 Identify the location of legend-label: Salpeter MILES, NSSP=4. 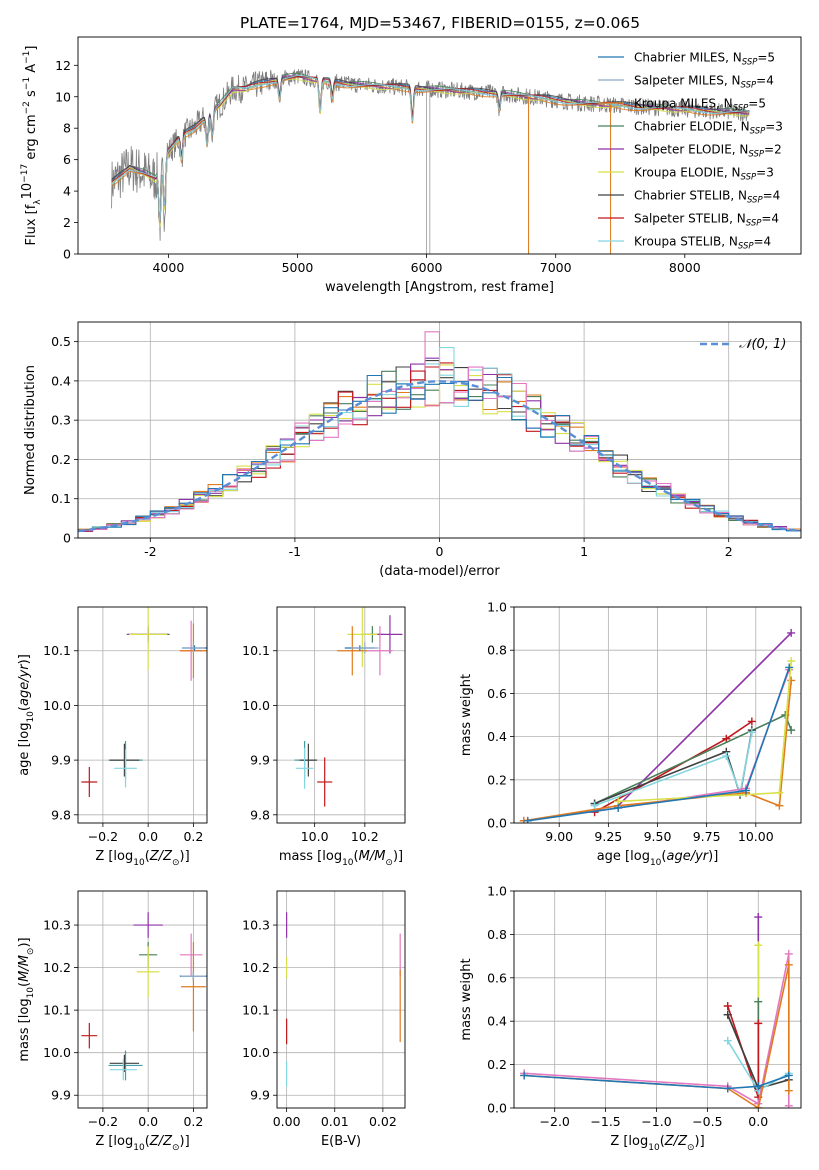
(704, 82).